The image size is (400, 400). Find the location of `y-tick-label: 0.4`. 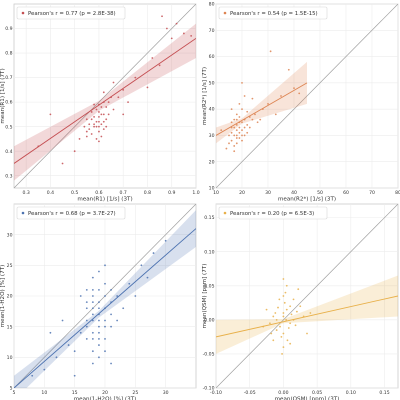

y-tick-label: 0.4 is located at coordinates (8, 152).